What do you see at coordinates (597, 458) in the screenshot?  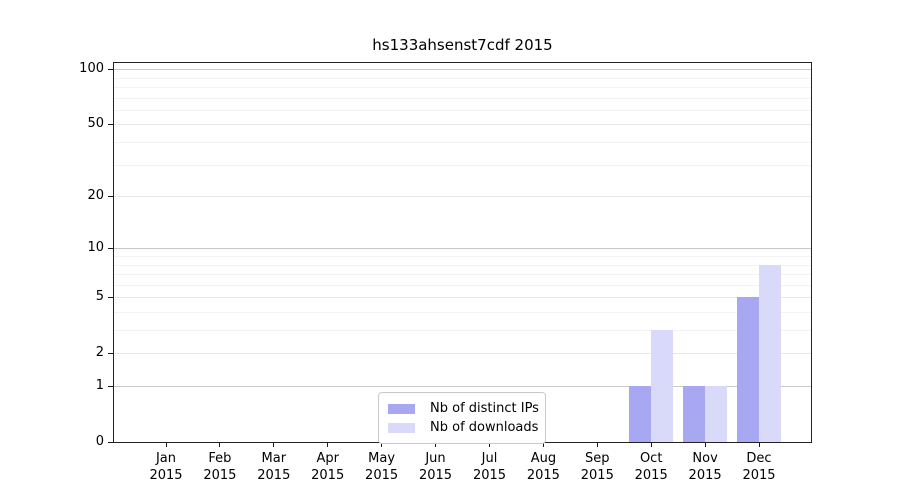 I see `x-tick-month: Sep` at bounding box center [597, 458].